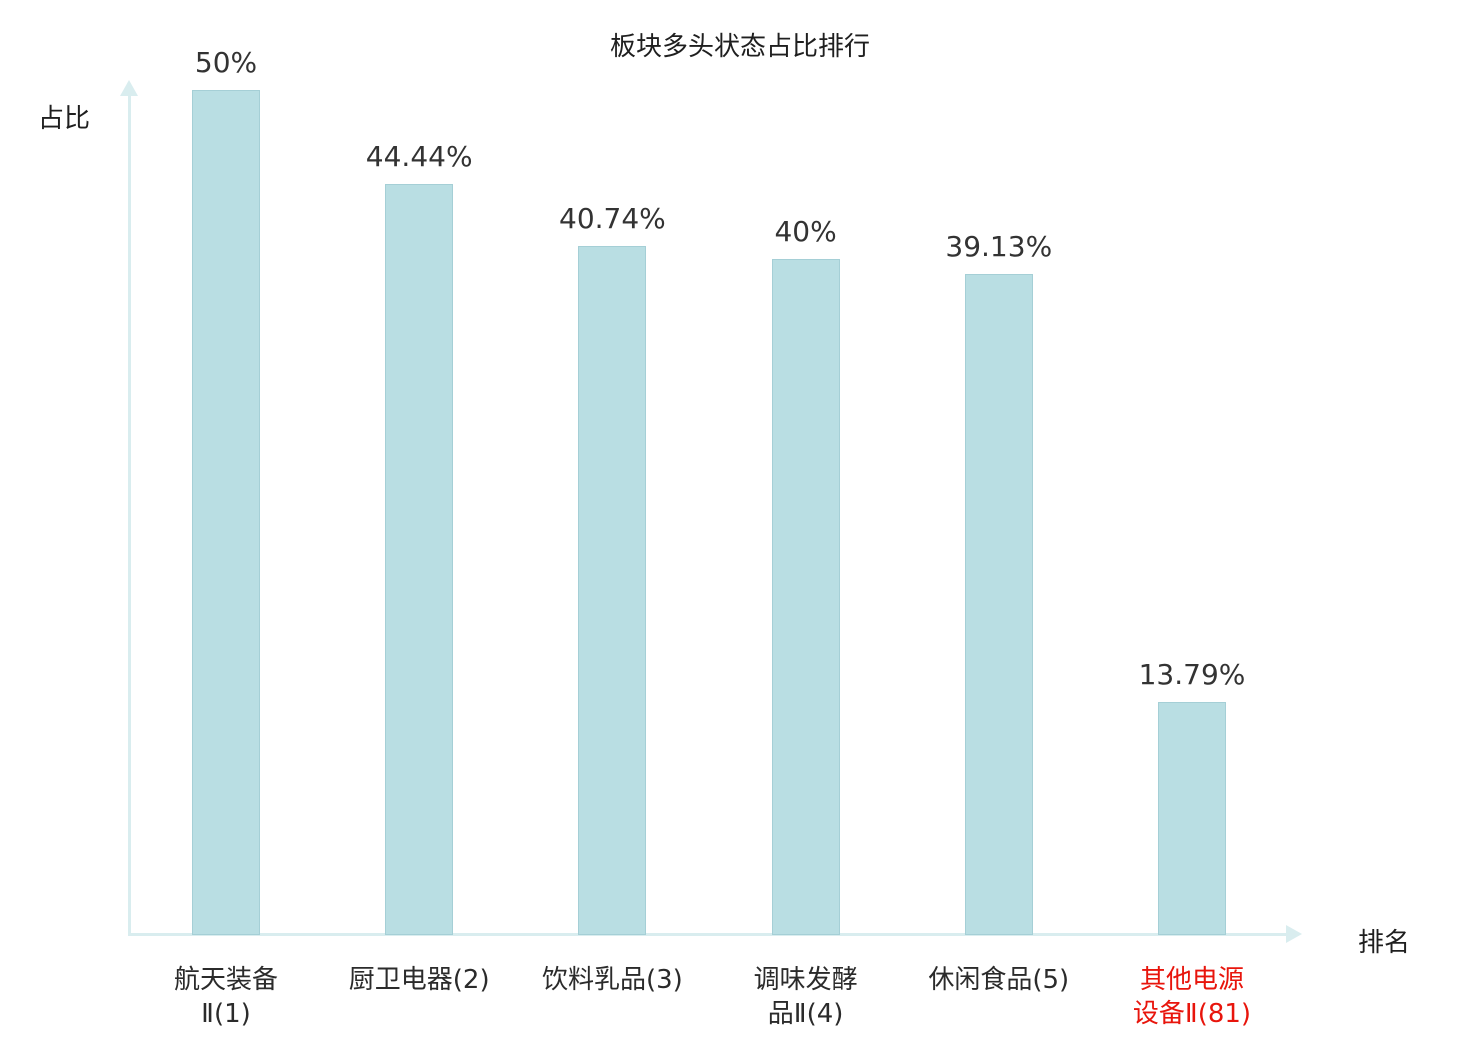 Image resolution: width=1480 pixels, height=1040 pixels. I want to click on value-label-2: 40.74%, so click(612, 219).